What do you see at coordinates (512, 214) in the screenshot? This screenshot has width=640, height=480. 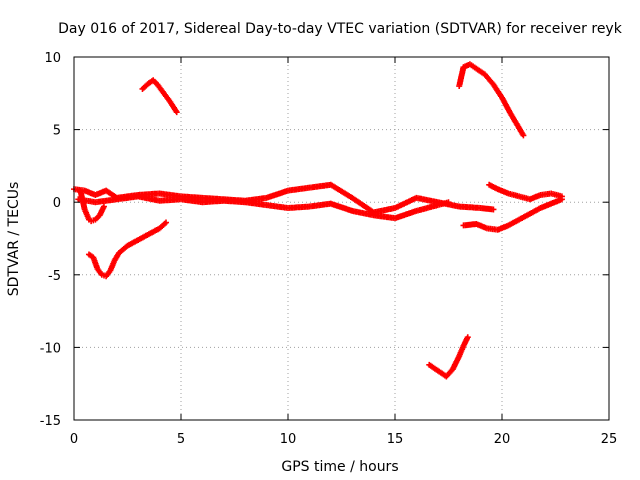 I see `series-arc-late-neg` at bounding box center [512, 214].